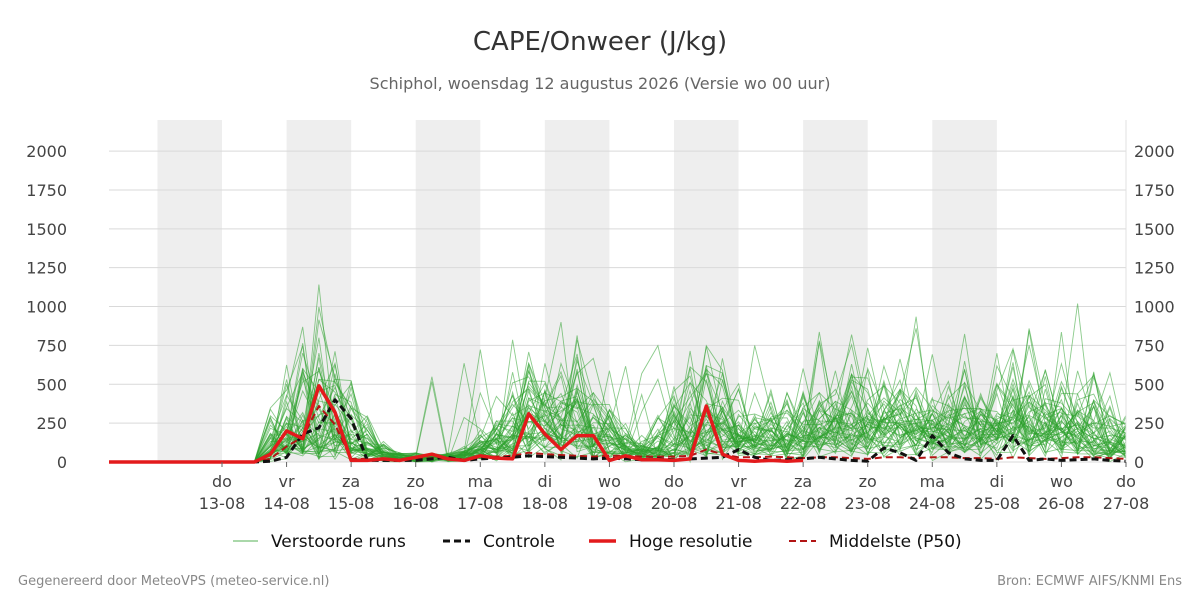 This screenshot has height=600, width=1200. I want to click on y-tick-label-right: 250, so click(1149, 423).